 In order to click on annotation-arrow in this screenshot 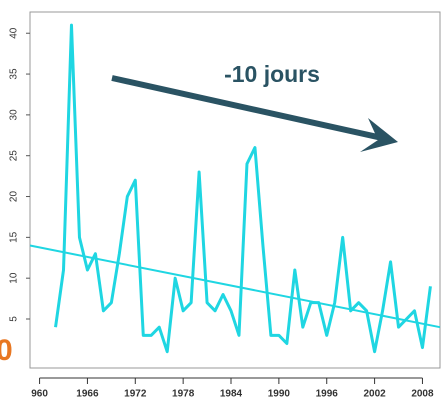, I will do `click(247, 108)`.